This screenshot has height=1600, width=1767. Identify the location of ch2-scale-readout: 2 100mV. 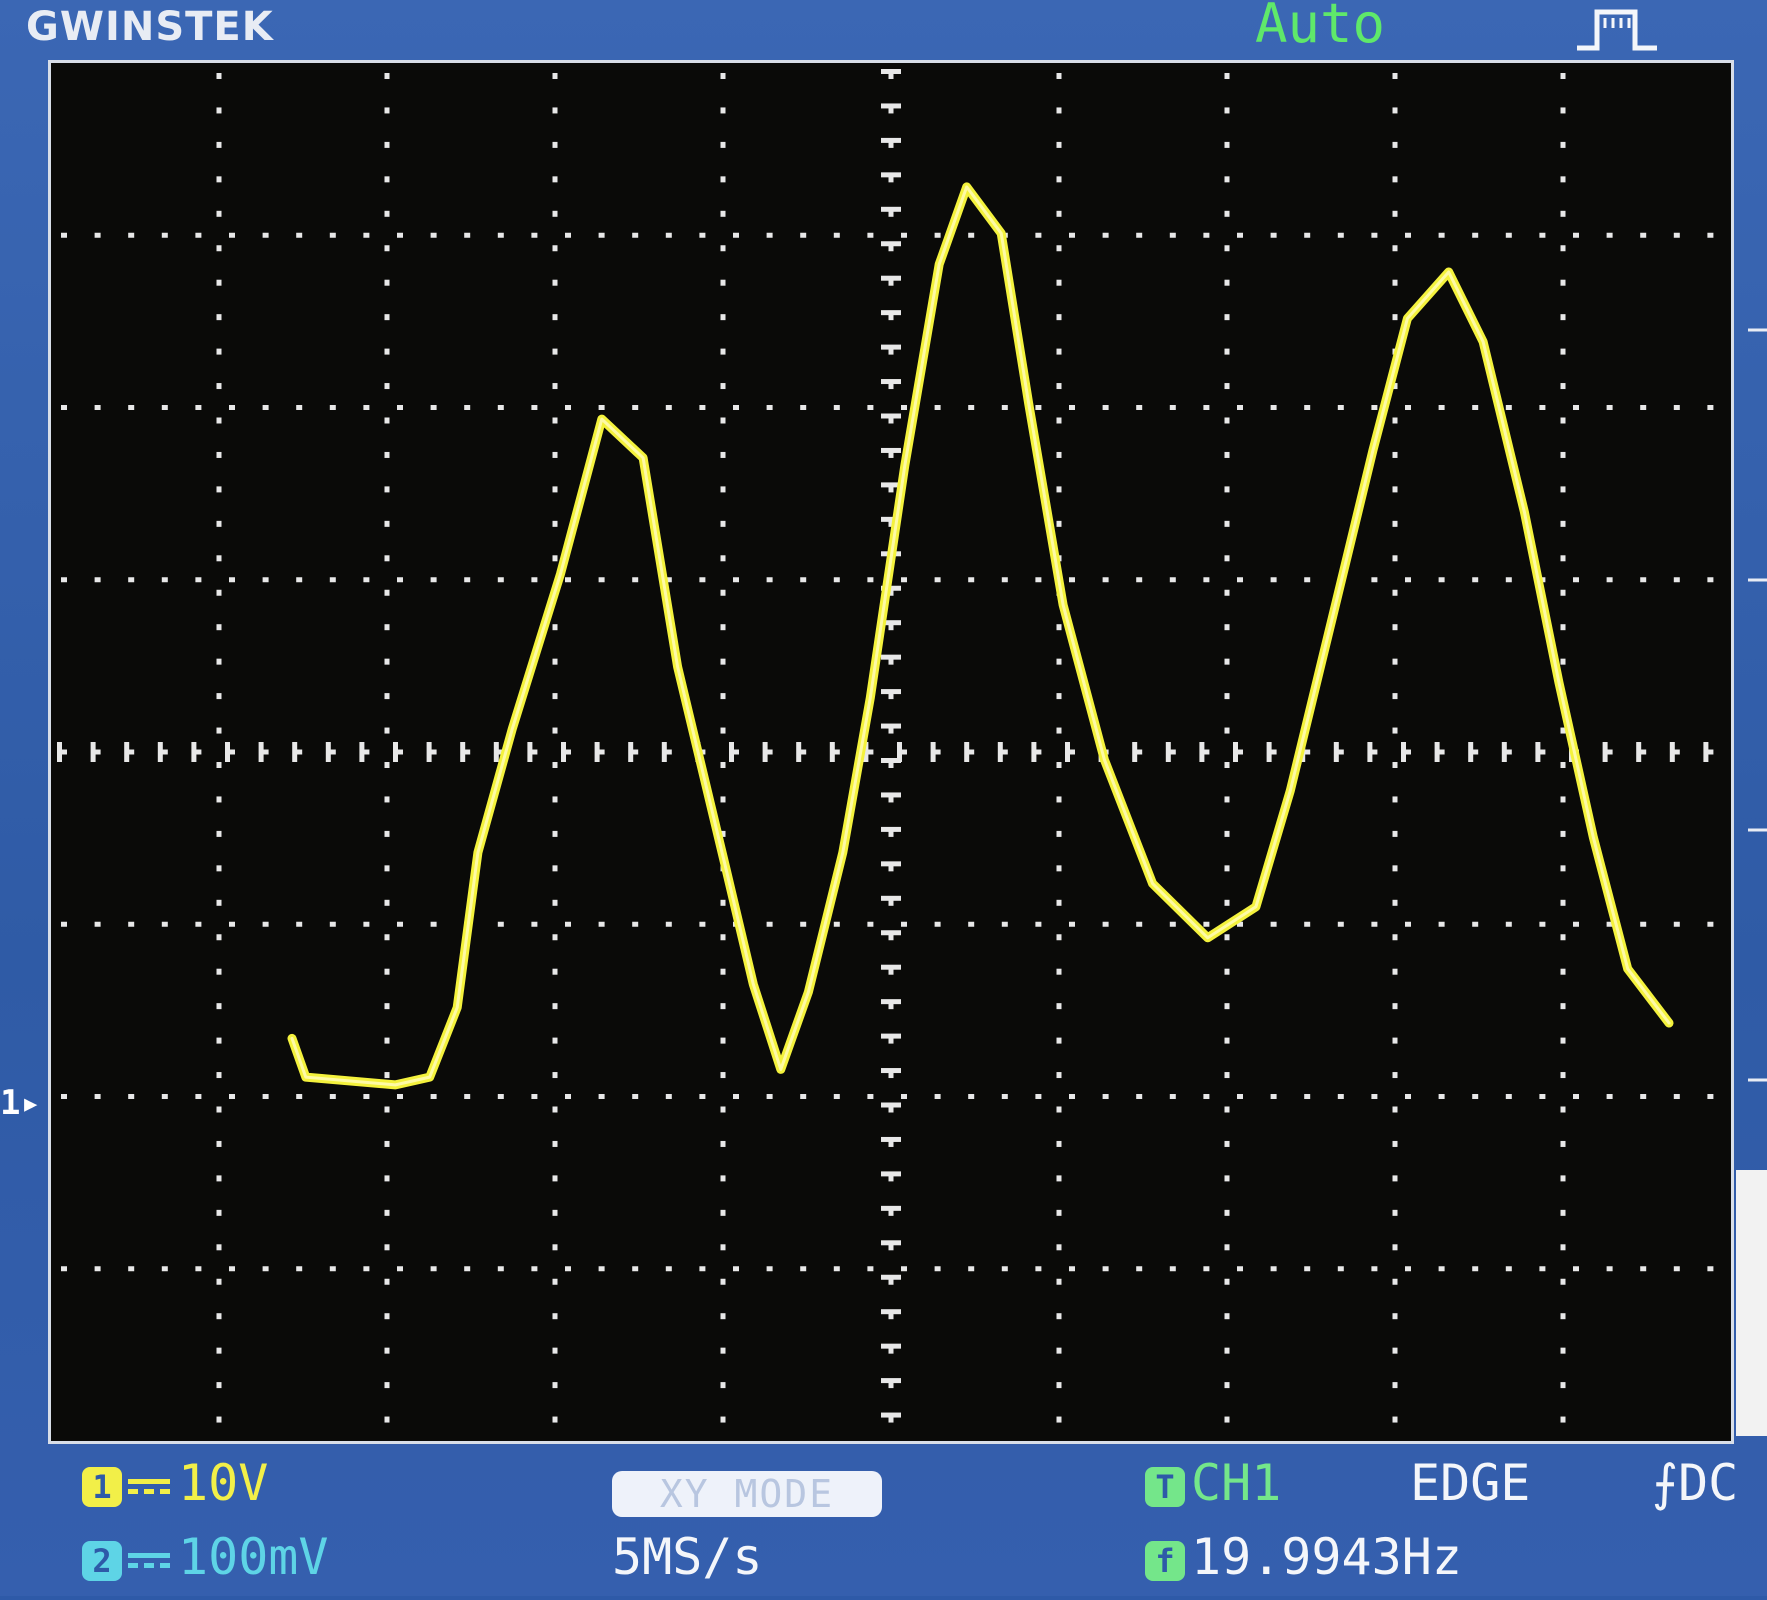
(205, 1557).